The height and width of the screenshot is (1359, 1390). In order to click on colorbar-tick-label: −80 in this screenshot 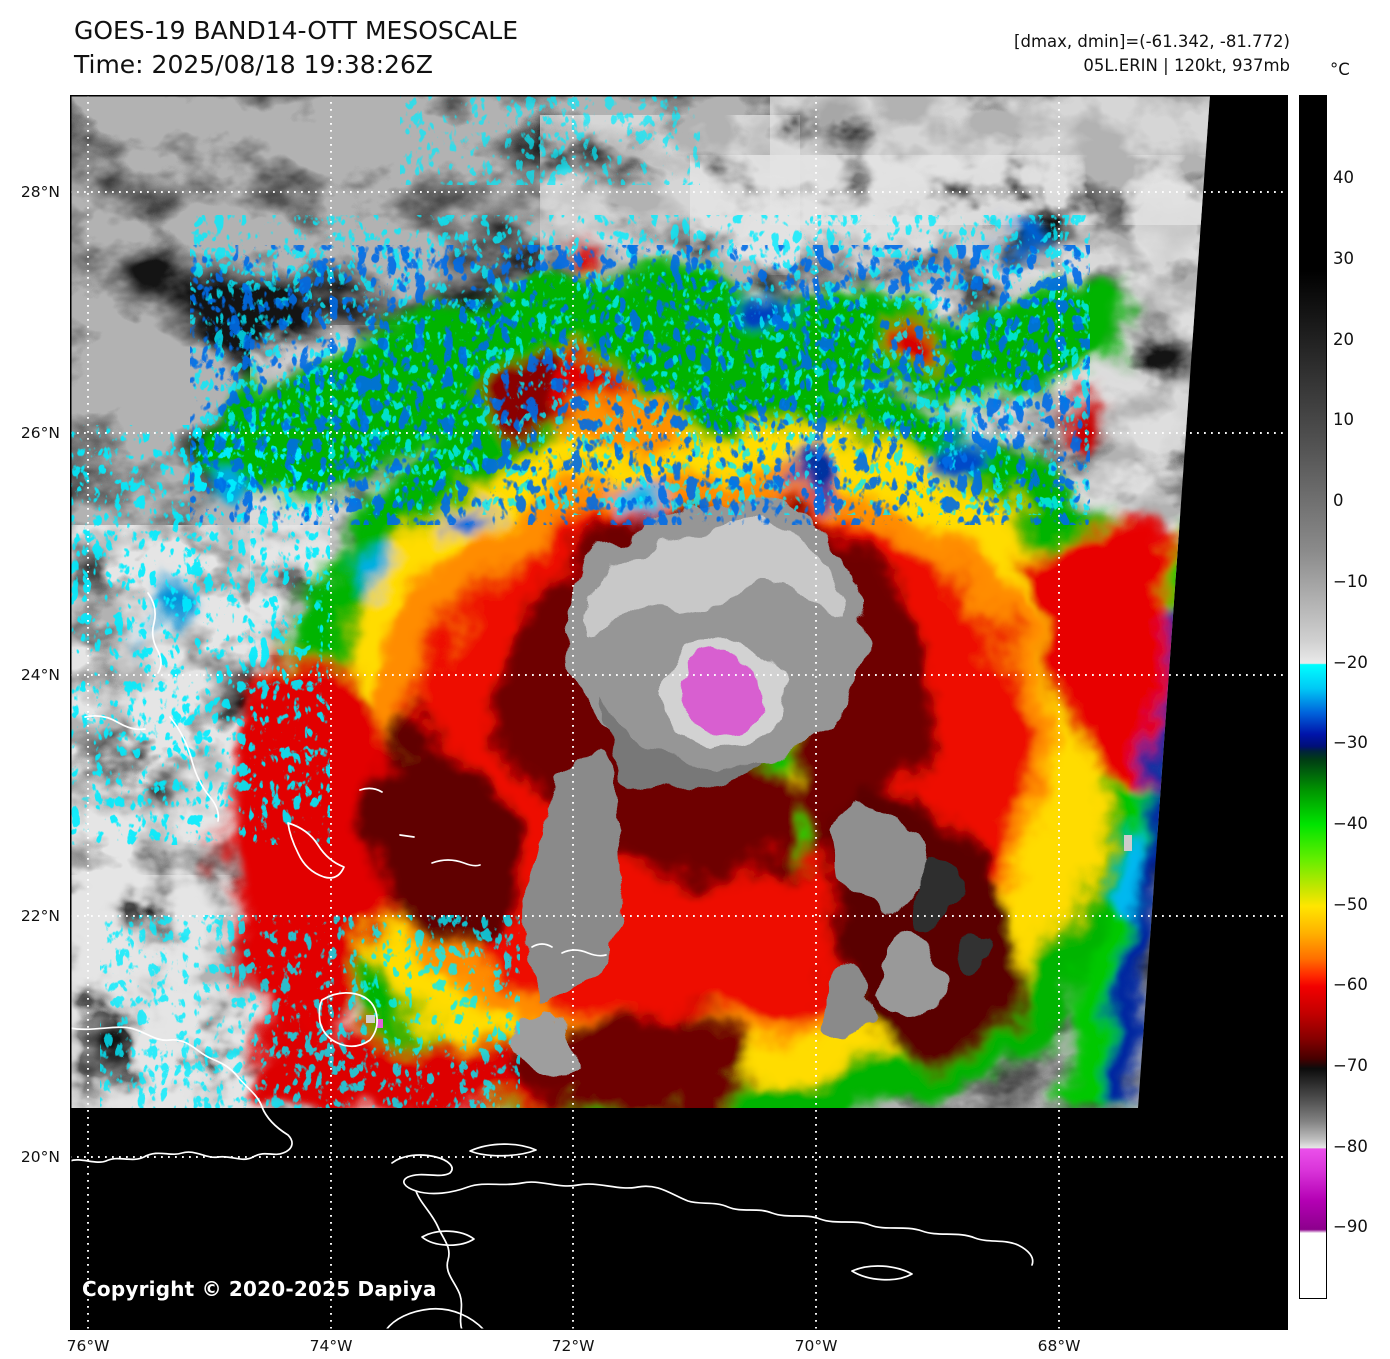, I will do `click(1350, 1146)`.